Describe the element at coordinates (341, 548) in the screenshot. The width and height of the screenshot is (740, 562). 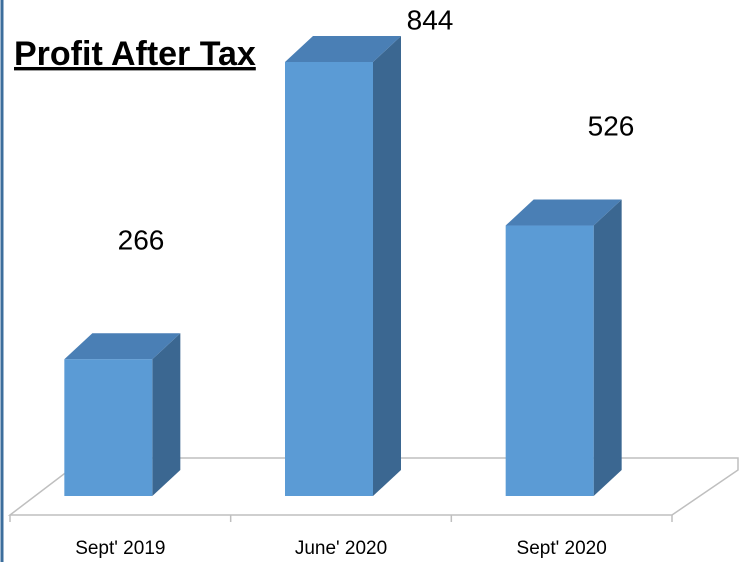
I see `x-tick-label: June' 2020` at that location.